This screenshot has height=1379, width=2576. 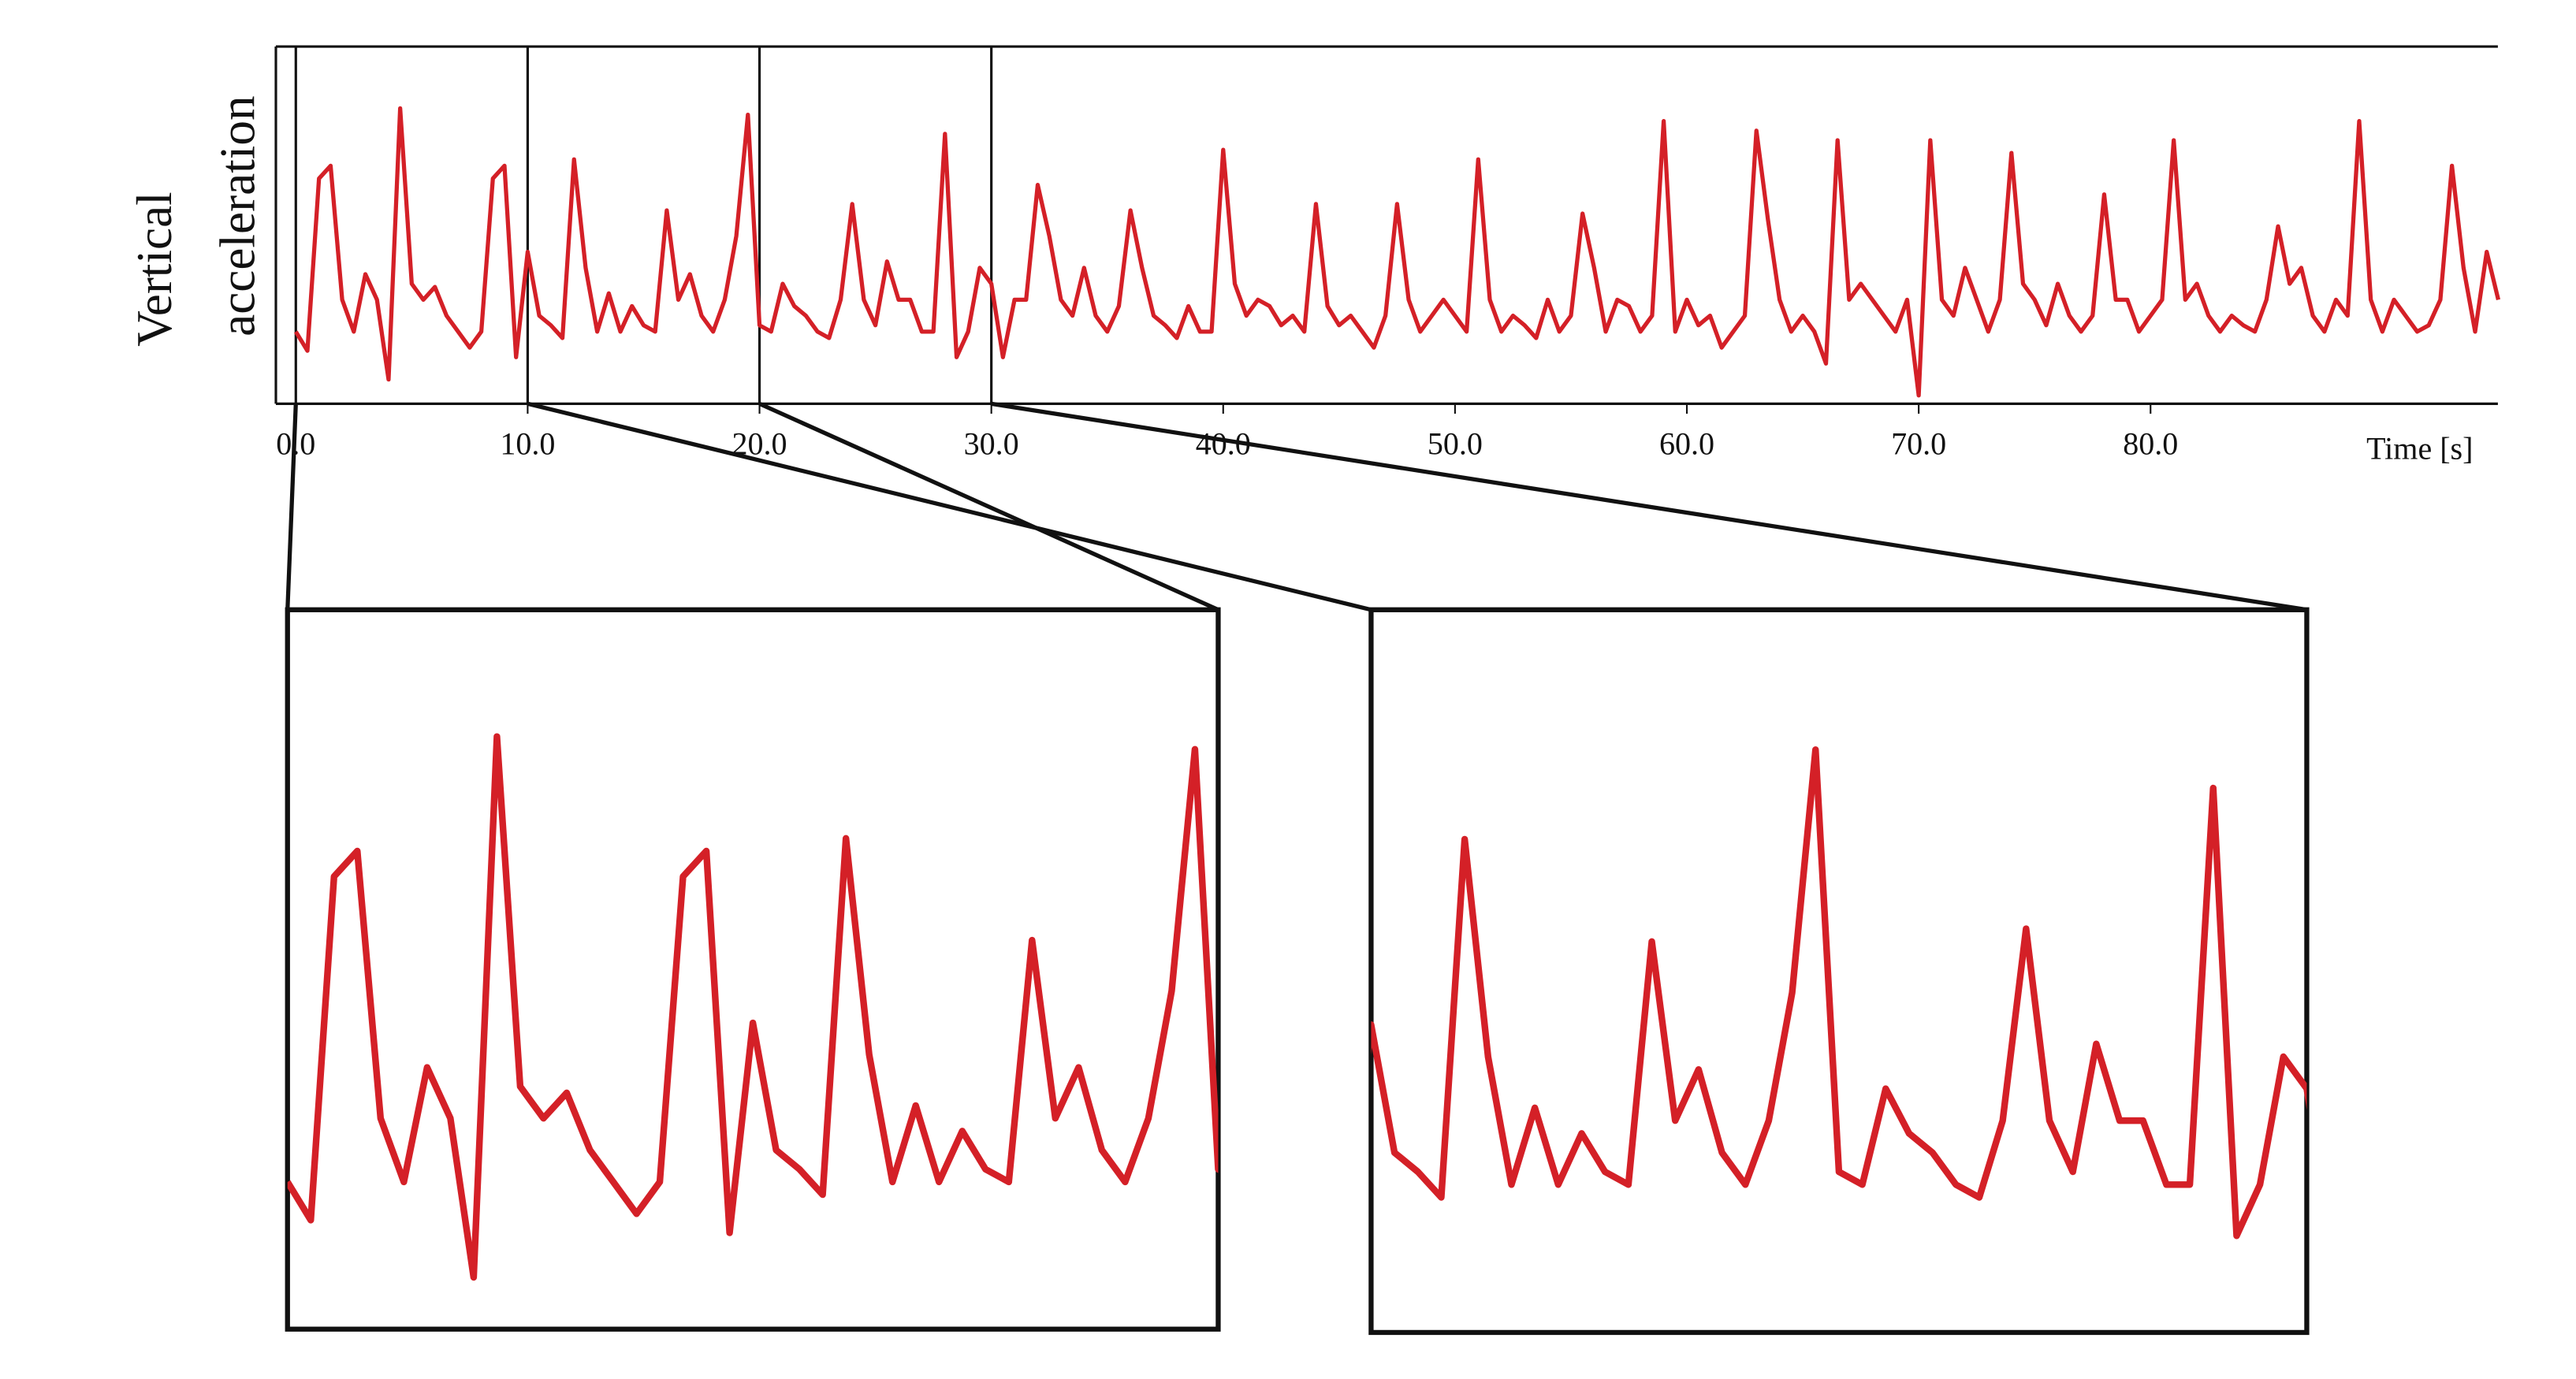 What do you see at coordinates (154, 269) in the screenshot?
I see `y-axis-label: Vertical` at bounding box center [154, 269].